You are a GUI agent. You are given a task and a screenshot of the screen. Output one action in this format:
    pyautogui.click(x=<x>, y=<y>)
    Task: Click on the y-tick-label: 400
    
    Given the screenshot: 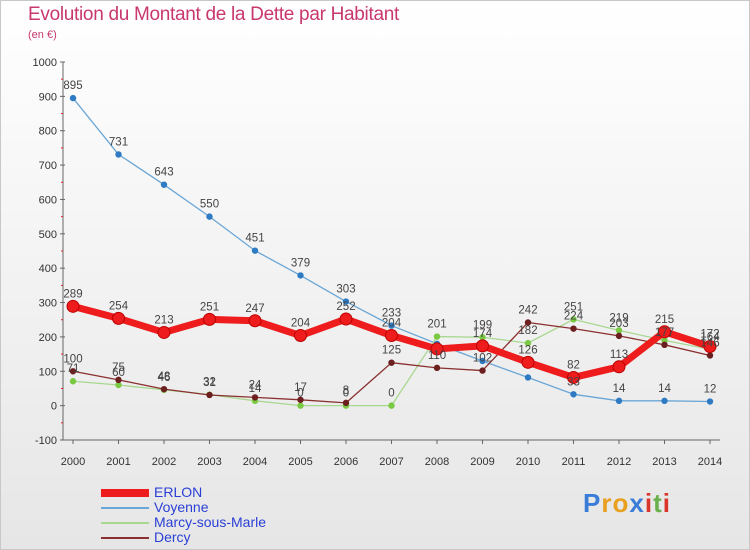 What is the action you would take?
    pyautogui.click(x=48, y=269)
    